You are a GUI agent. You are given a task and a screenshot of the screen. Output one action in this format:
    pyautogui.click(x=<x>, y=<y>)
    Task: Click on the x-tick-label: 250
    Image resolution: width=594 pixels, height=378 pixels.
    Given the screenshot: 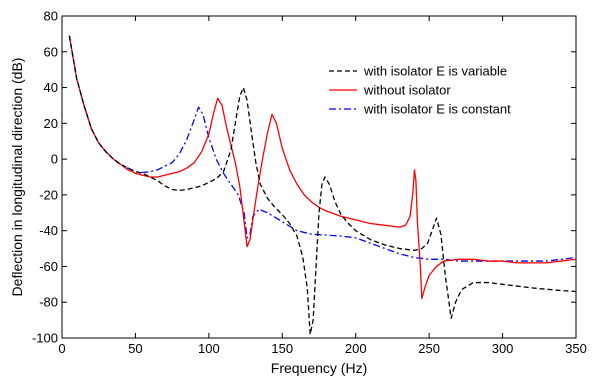 What is the action you would take?
    pyautogui.click(x=429, y=348)
    